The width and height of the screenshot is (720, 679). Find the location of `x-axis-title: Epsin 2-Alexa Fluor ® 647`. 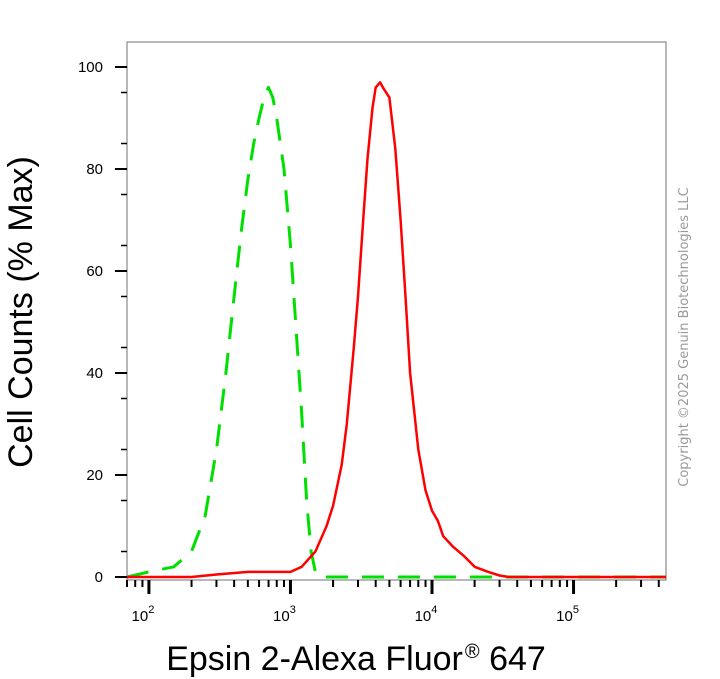

x-axis-title: Epsin 2-Alexa Fluor ® 647 is located at coordinates (356, 659).